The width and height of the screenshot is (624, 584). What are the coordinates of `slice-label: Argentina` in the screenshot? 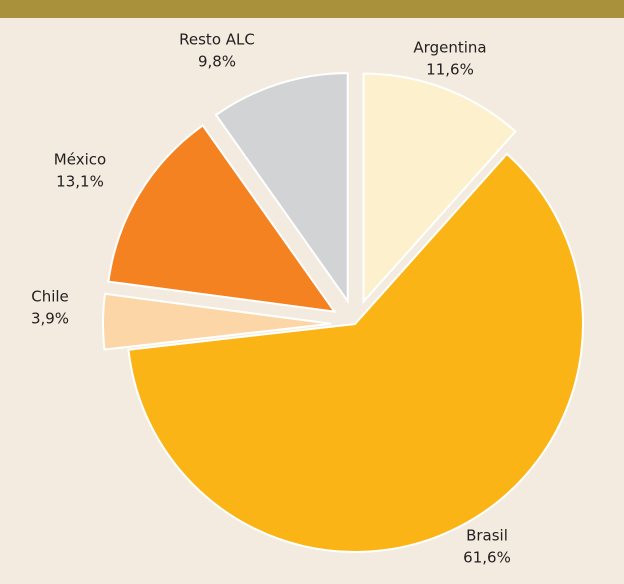 It's located at (449, 48).